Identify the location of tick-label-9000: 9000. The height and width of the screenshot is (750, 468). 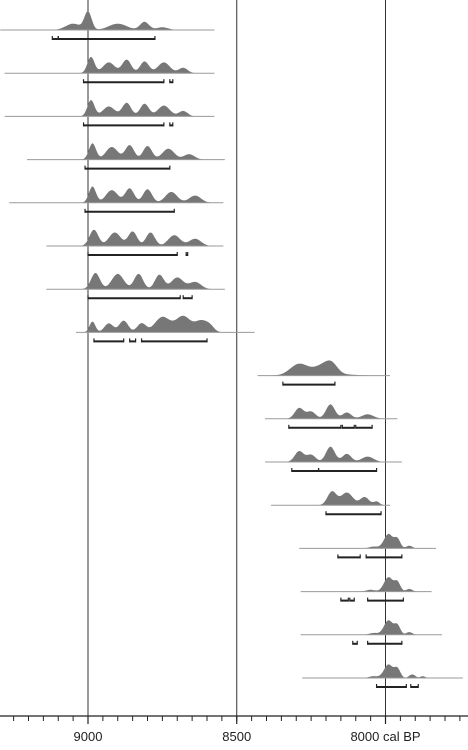
(88, 736).